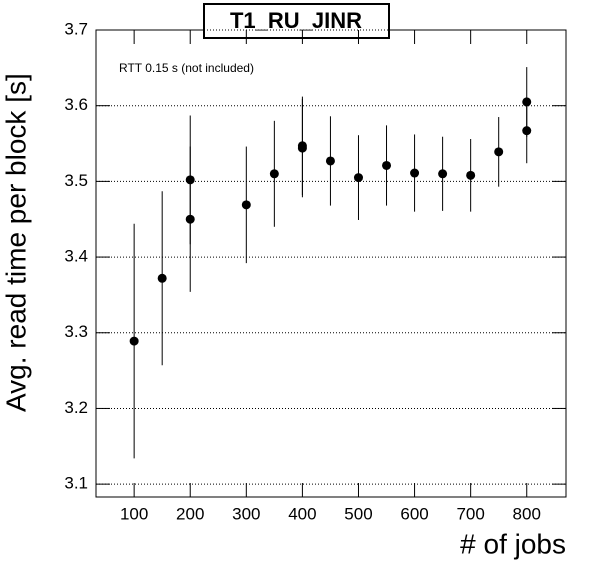 This screenshot has height=572, width=596. What do you see at coordinates (76, 256) in the screenshot?
I see `y-tick-label: 3.4` at bounding box center [76, 256].